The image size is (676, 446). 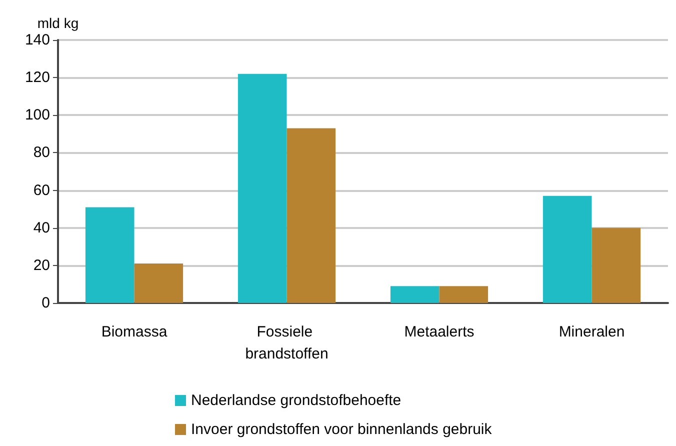 What do you see at coordinates (41, 227) in the screenshot?
I see `y-tick-label: 40` at bounding box center [41, 227].